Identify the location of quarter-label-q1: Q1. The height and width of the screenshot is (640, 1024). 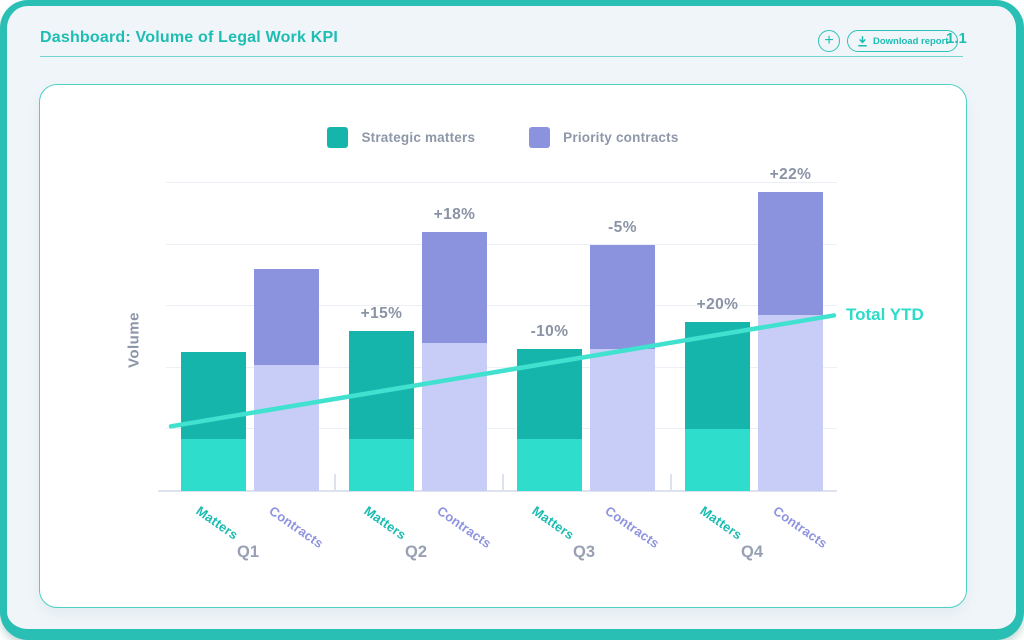
(248, 552).